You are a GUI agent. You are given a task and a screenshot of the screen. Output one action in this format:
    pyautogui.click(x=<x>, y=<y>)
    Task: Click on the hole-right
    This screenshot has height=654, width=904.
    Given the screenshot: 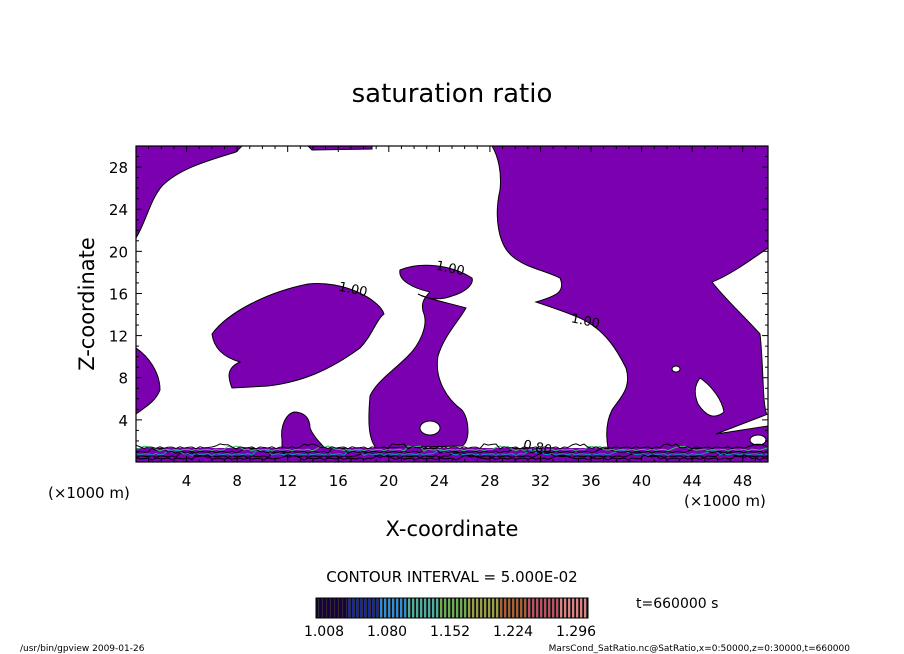 What is the action you would take?
    pyautogui.click(x=709, y=397)
    